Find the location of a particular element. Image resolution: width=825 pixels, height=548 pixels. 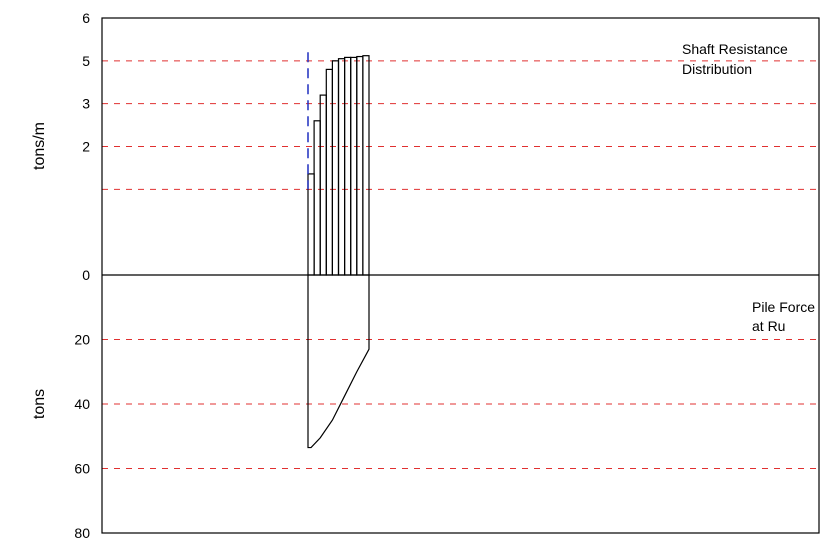

tick-label-top: 5 is located at coordinates (86, 61).